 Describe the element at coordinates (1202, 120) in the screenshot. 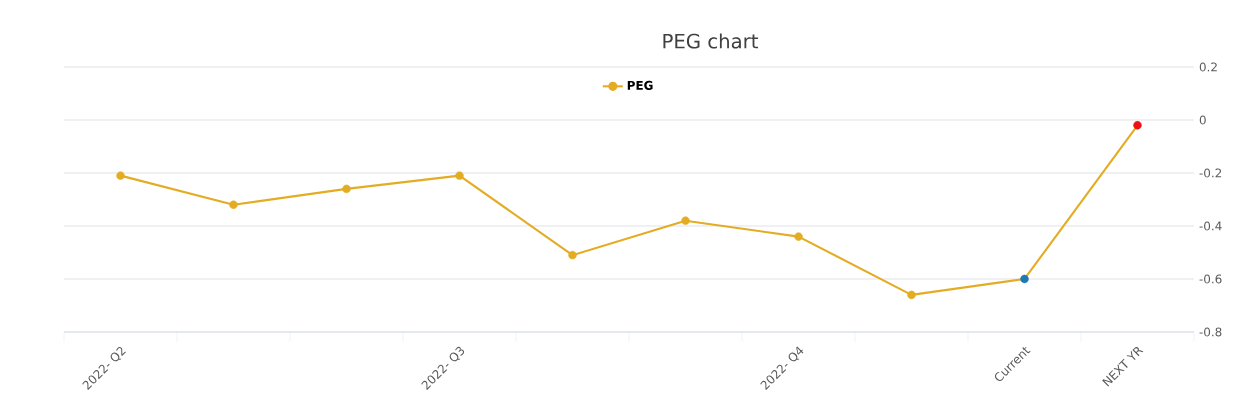

I see `y-tick-label: 0` at that location.